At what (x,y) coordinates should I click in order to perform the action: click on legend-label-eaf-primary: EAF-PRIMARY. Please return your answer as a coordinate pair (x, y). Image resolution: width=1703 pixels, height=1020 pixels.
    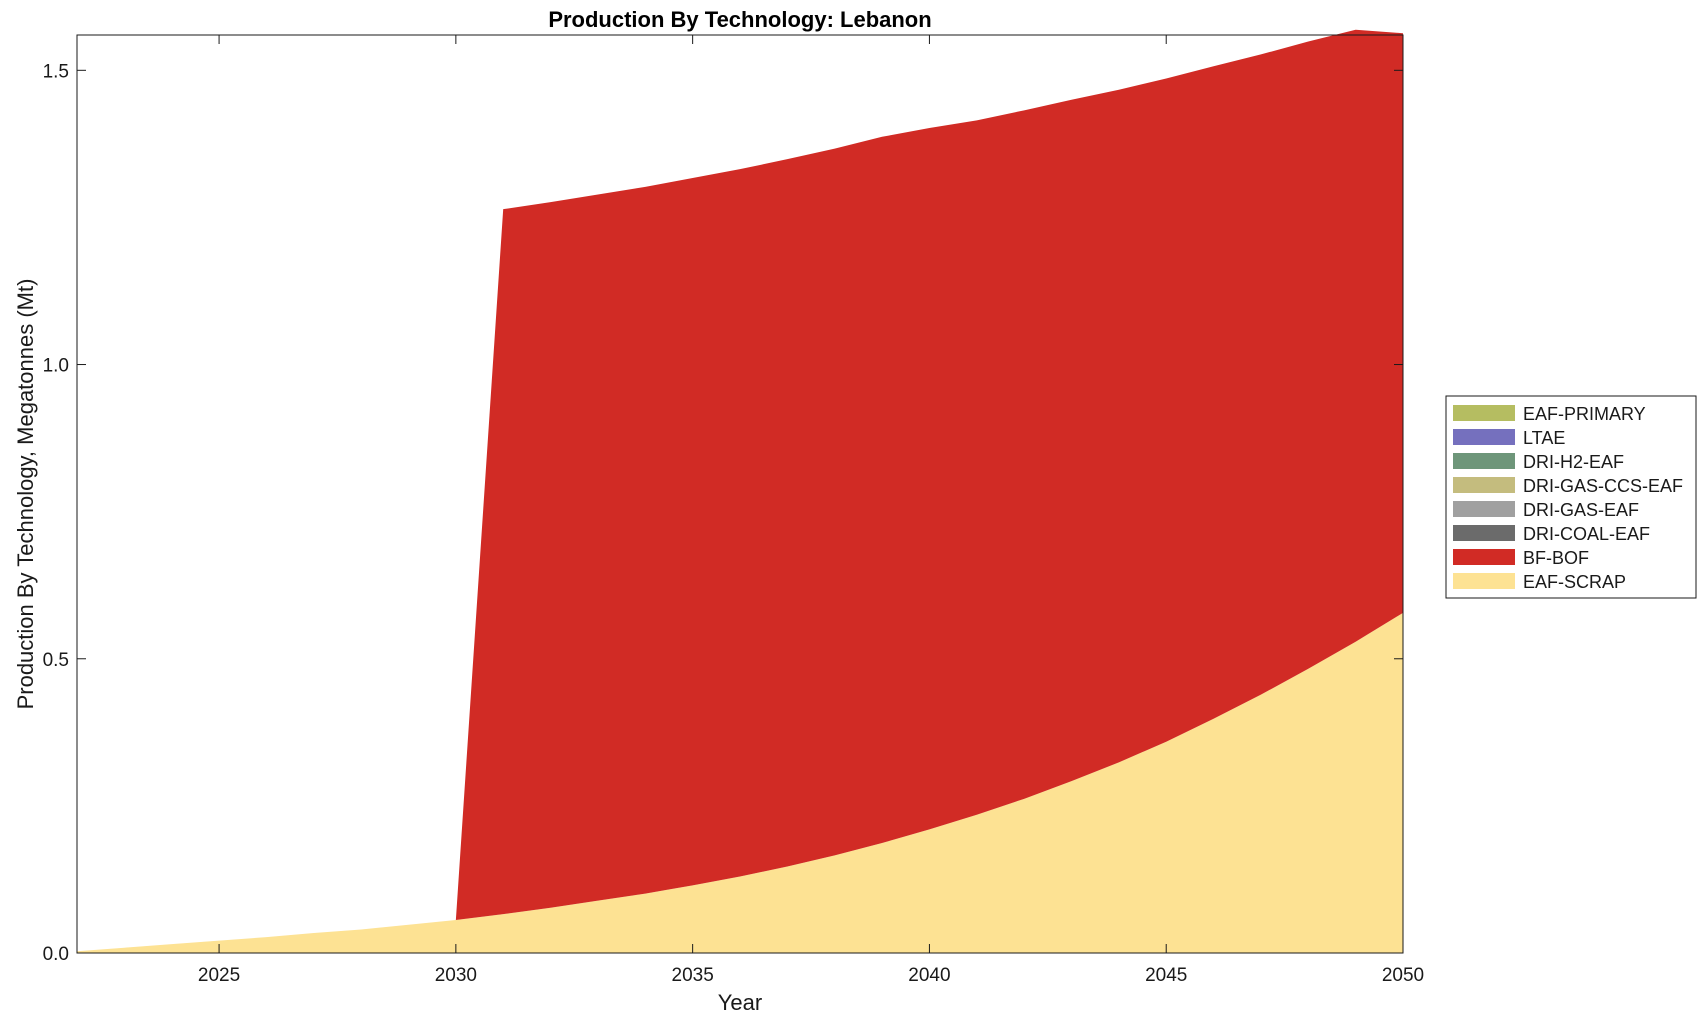
    Looking at the image, I should click on (1584, 414).